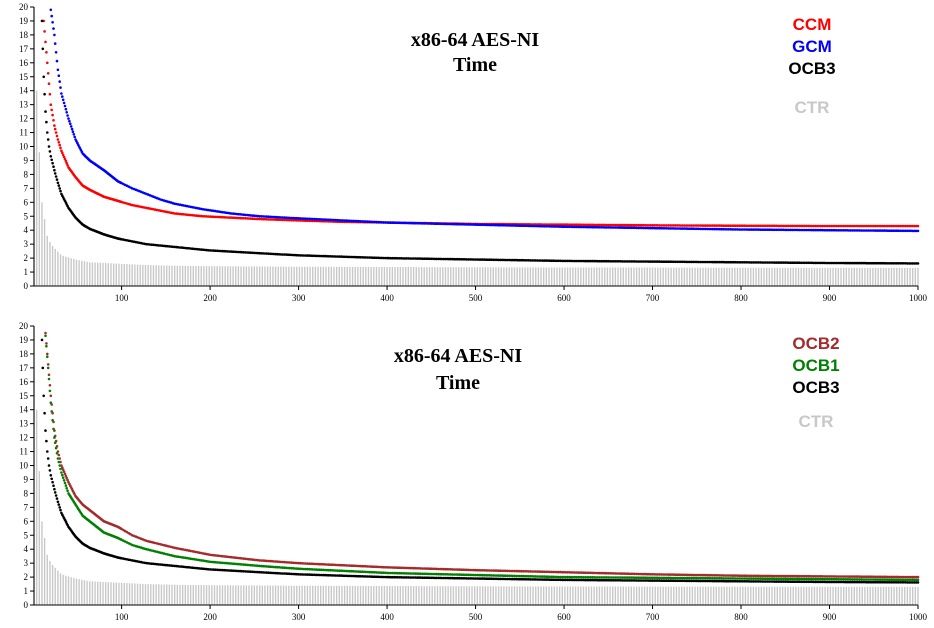  I want to click on y-tick-label: 17, so click(24, 368).